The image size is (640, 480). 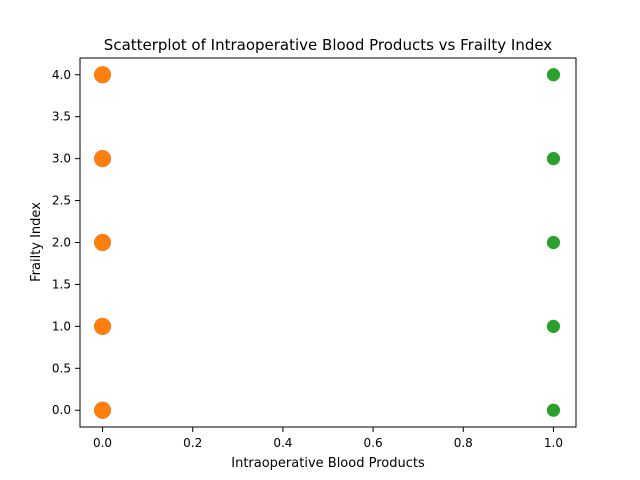 What do you see at coordinates (463, 443) in the screenshot?
I see `x-tick-label-5: 0.8` at bounding box center [463, 443].